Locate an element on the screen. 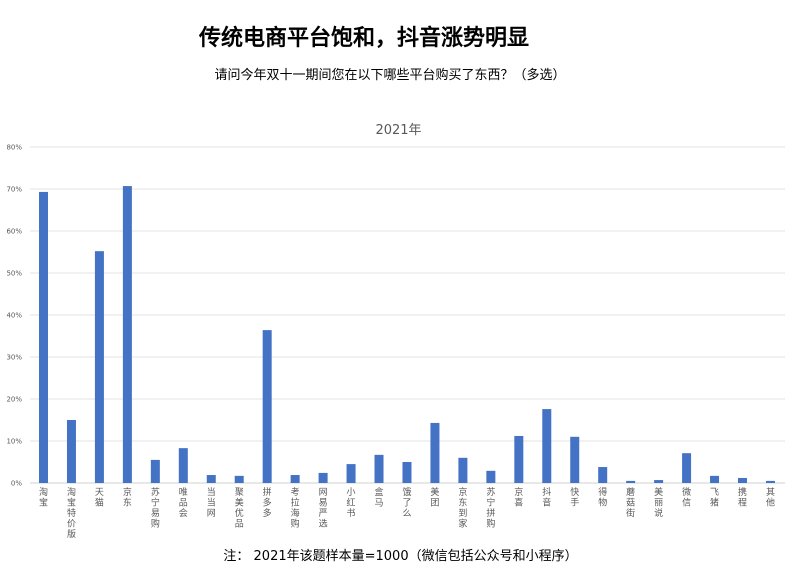 Image resolution: width=801 pixels, height=580 pixels. x-tick-label: 饿了么 is located at coordinates (406, 502).